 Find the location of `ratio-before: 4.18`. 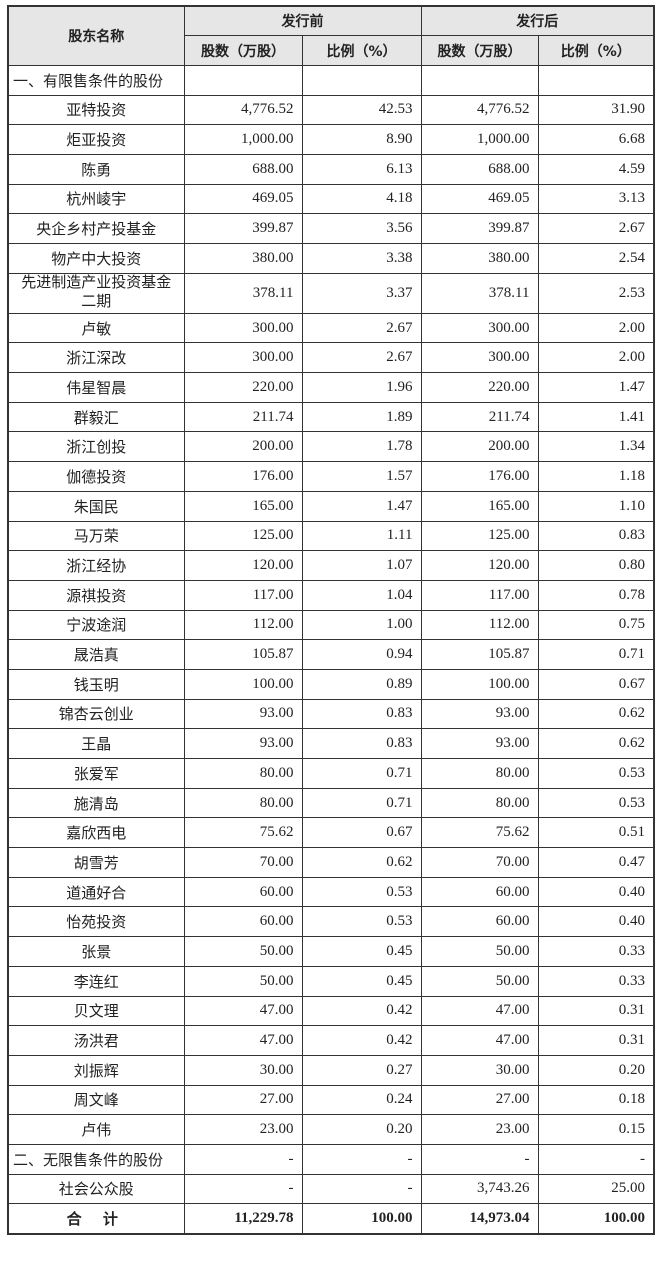

ratio-before: 4.18 is located at coordinates (361, 199).